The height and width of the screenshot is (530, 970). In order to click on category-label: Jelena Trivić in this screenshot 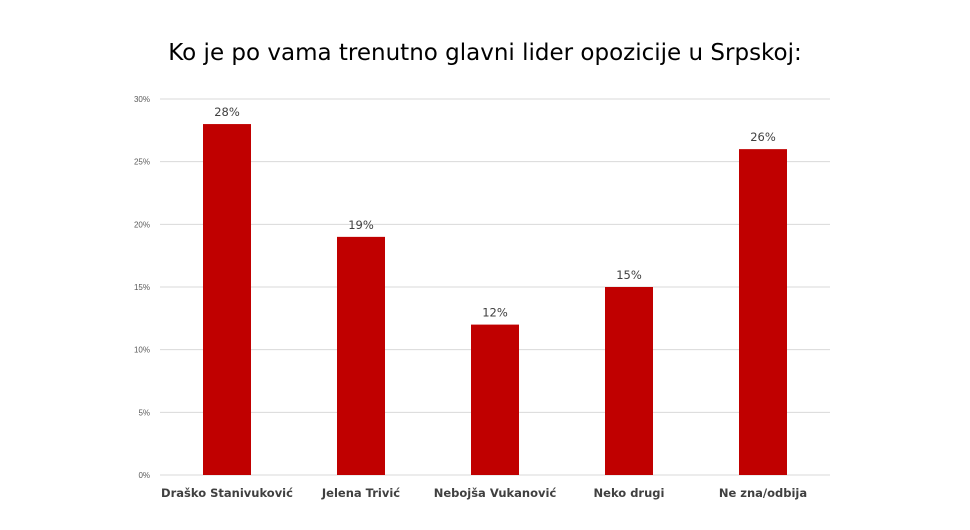, I will do `click(360, 493)`.